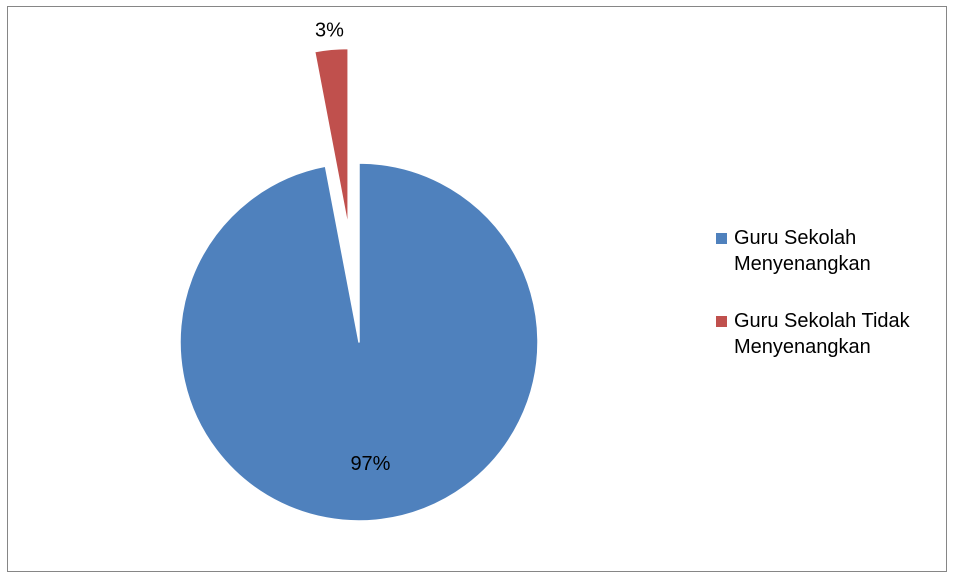 The width and height of the screenshot is (958, 579). I want to click on legend-label-2: Guru Sekolah Tidak Menyenangkan, so click(822, 334).